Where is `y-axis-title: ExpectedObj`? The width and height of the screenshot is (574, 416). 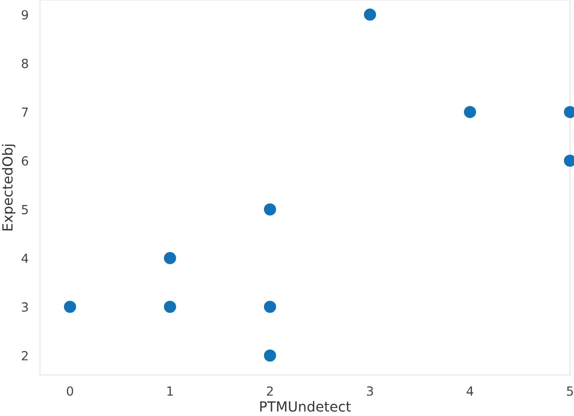 y-axis-title: ExpectedObj is located at coordinates (9, 187).